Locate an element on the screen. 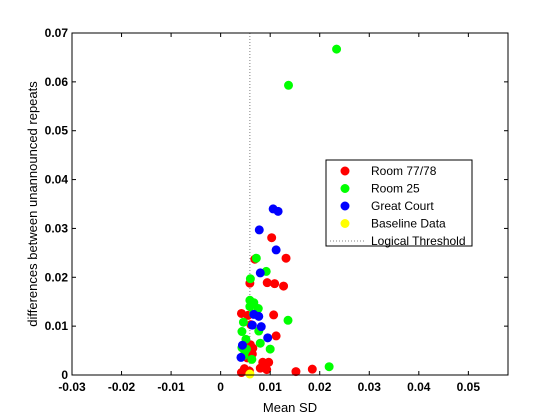 This screenshot has width=560, height=420. y-axis-title: differences between unannounced repeats is located at coordinates (32, 204).